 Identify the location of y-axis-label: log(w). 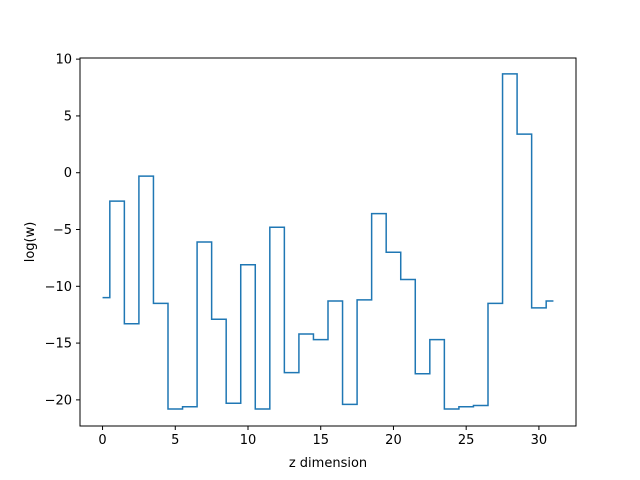
(30, 242).